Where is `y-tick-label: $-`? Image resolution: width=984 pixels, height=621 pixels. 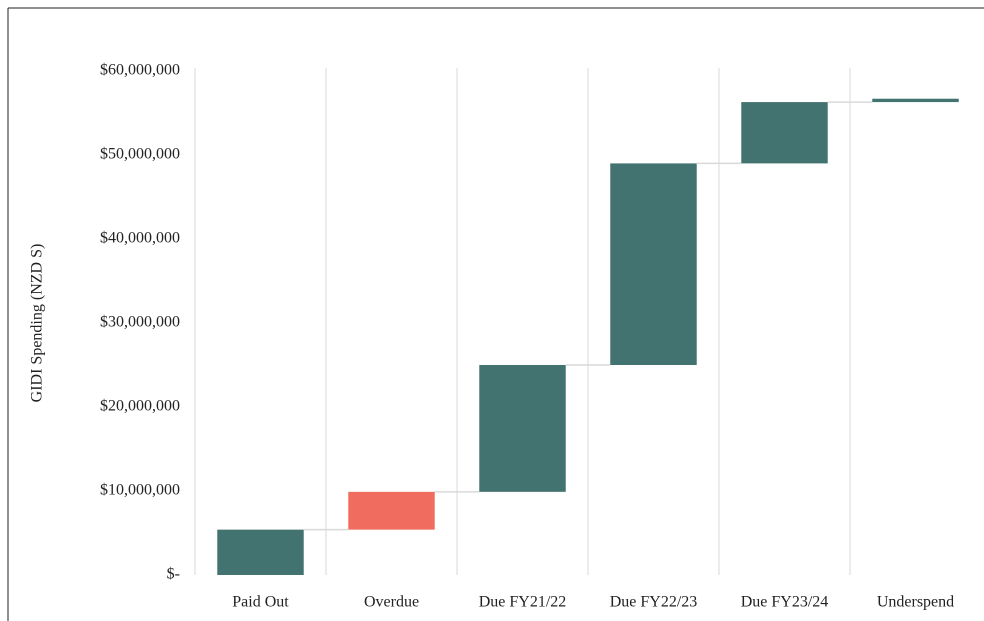
y-tick-label: $- is located at coordinates (173, 574).